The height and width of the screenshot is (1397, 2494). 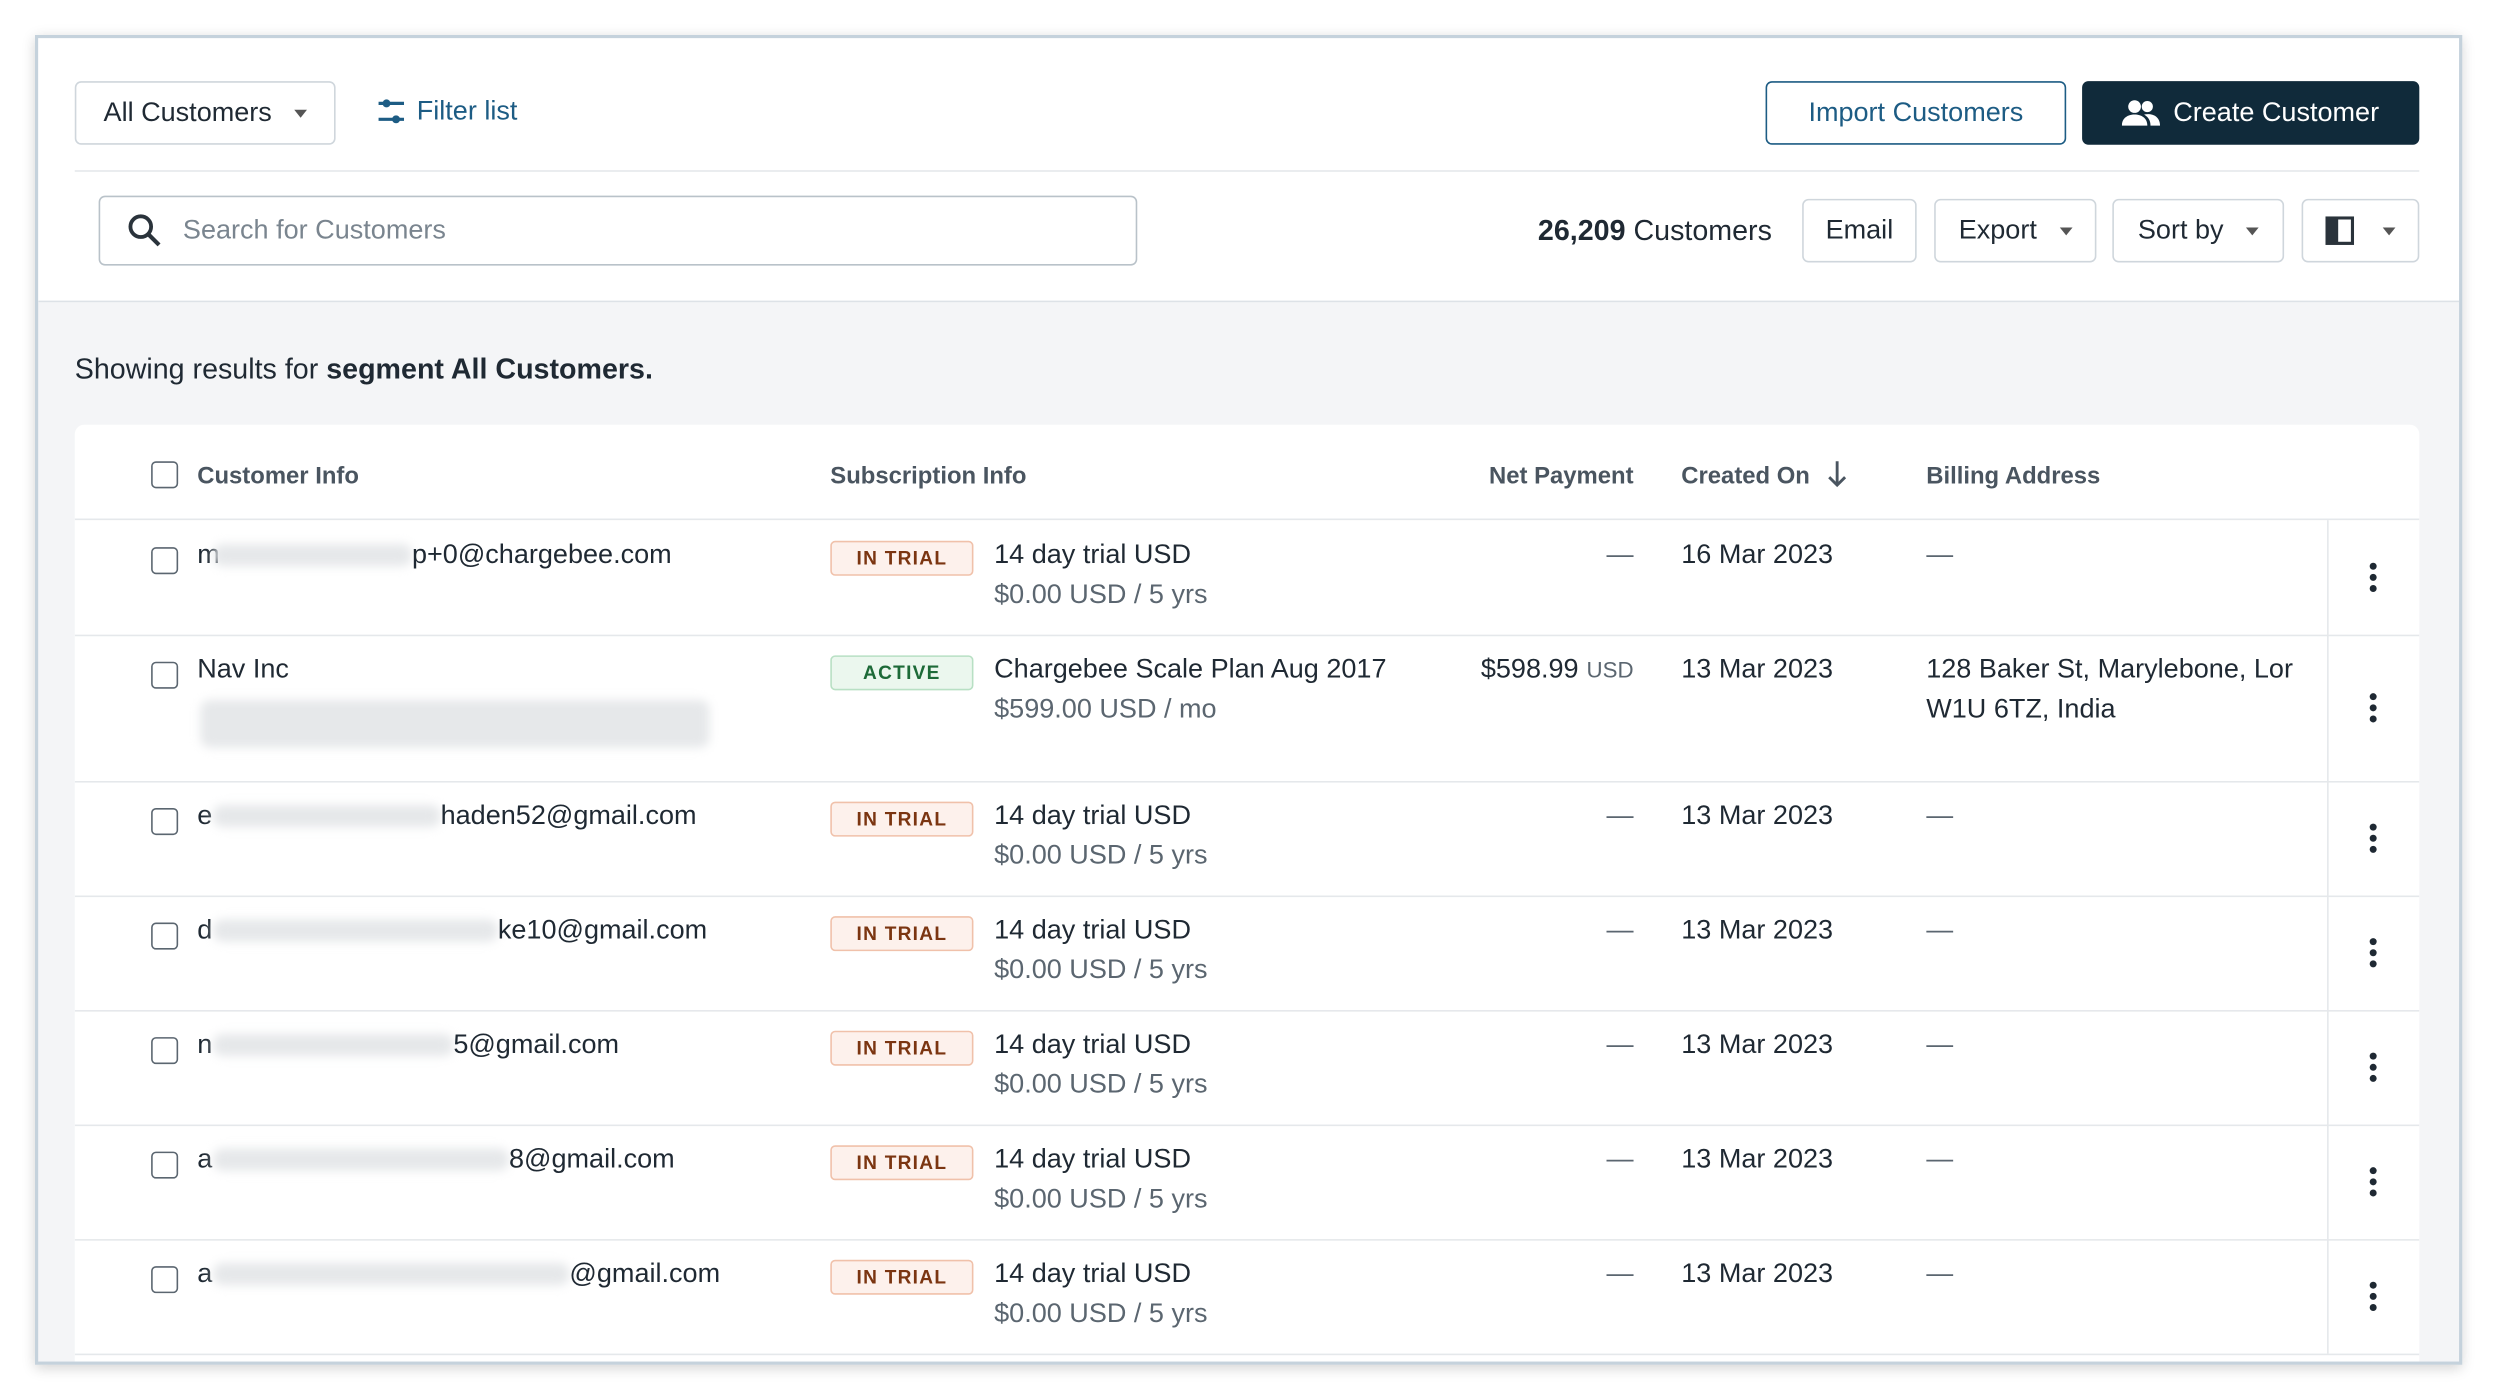 I want to click on columns-icon, so click(x=2340, y=230).